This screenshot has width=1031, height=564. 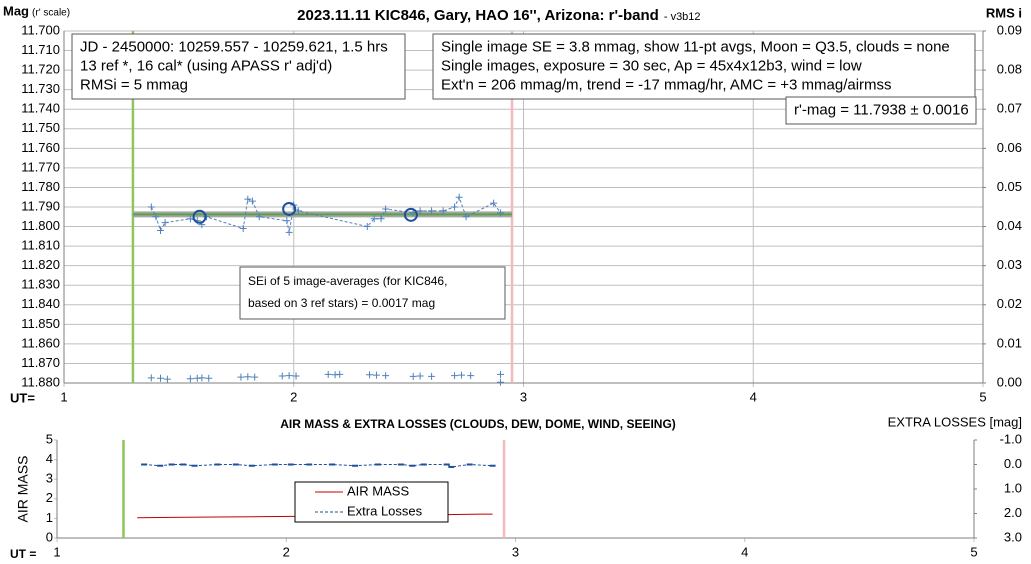 I want to click on y-axis-label: Mag, so click(x=16, y=10).